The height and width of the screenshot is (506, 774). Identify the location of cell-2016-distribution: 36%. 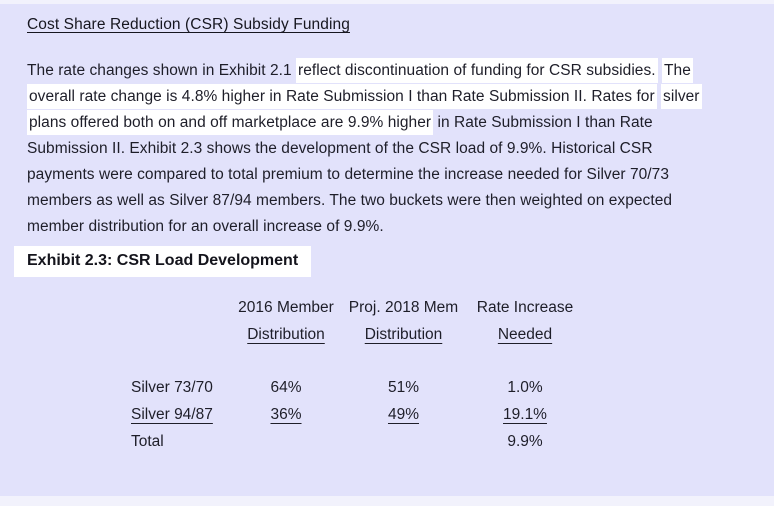
(286, 415).